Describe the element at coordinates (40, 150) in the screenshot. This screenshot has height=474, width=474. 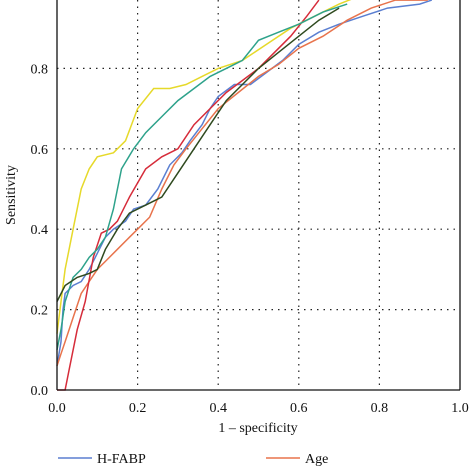
I see `y-tick-label: 0.6` at that location.